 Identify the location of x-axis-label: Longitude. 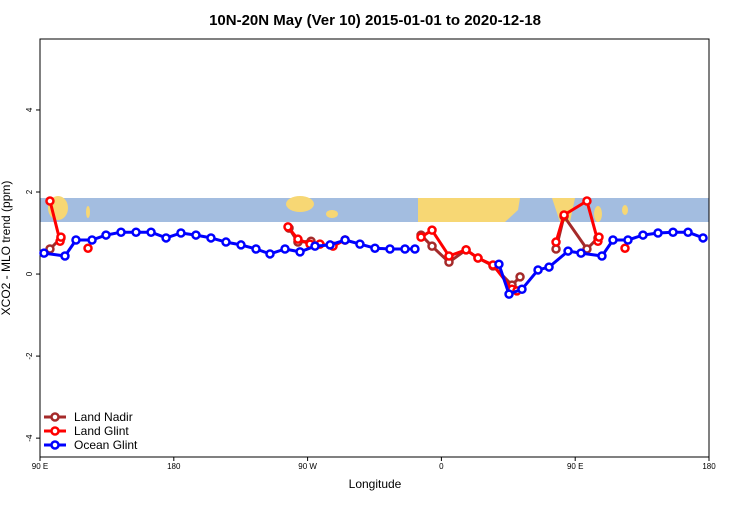
(375, 484).